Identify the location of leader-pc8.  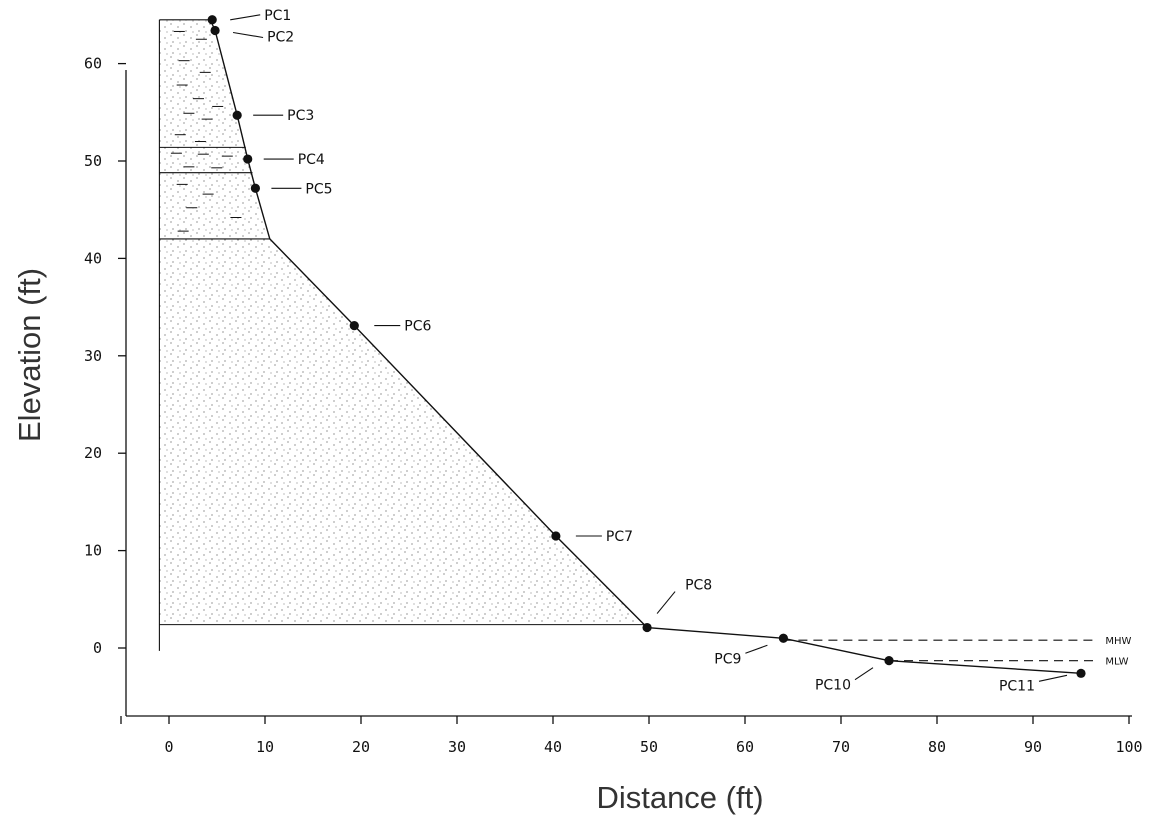
(666, 602).